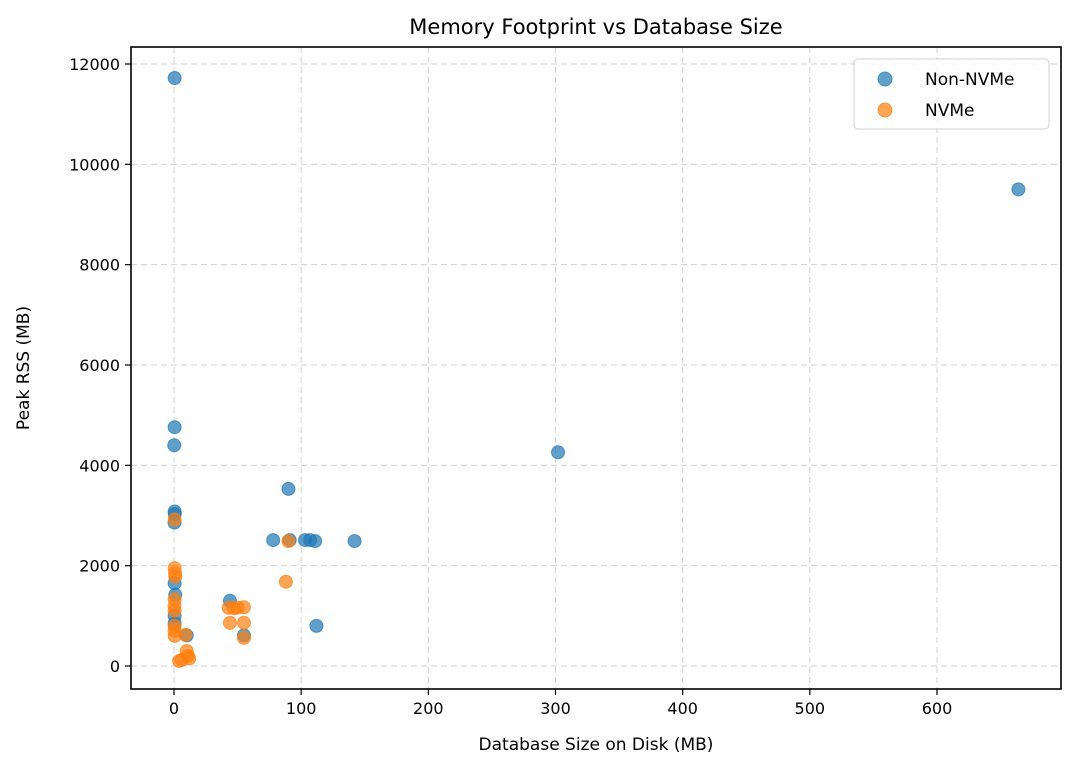 Image resolution: width=1077 pixels, height=770 pixels. Describe the element at coordinates (99, 465) in the screenshot. I see `y-tick-label: 4000` at that location.